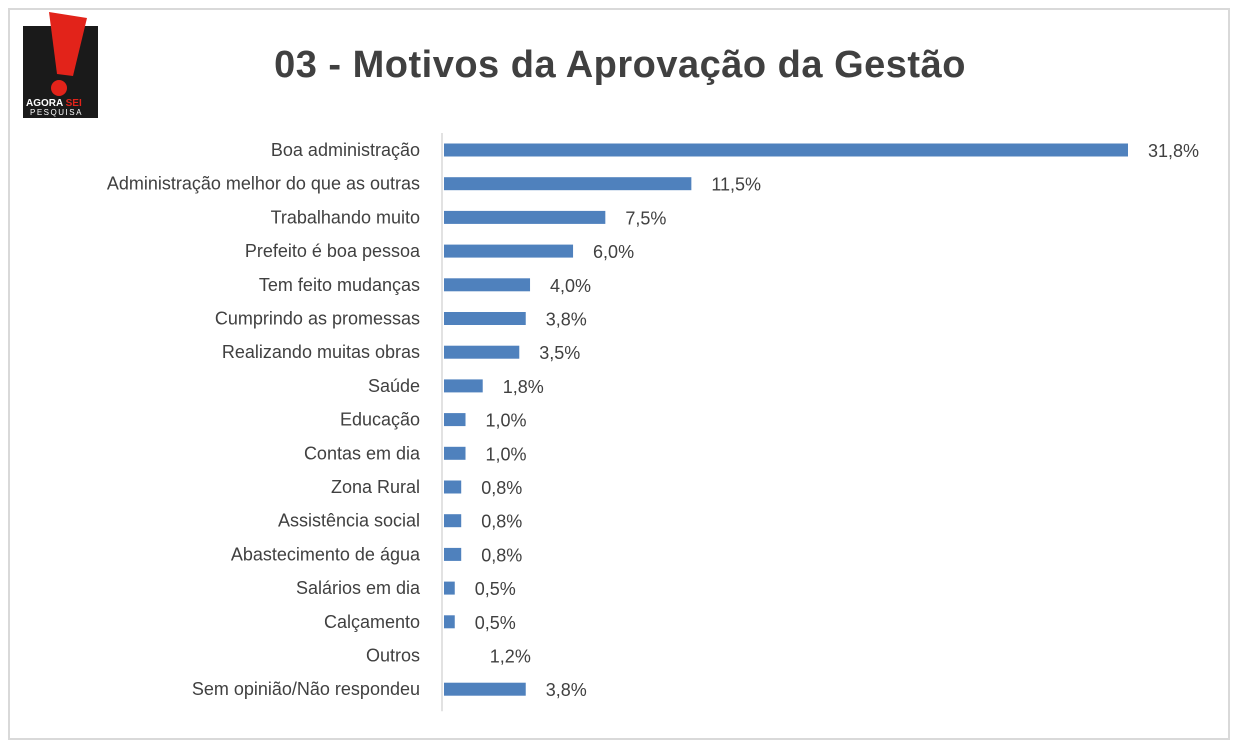  Describe the element at coordinates (317, 319) in the screenshot. I see `category-label: Cumprindo as promessas` at that location.